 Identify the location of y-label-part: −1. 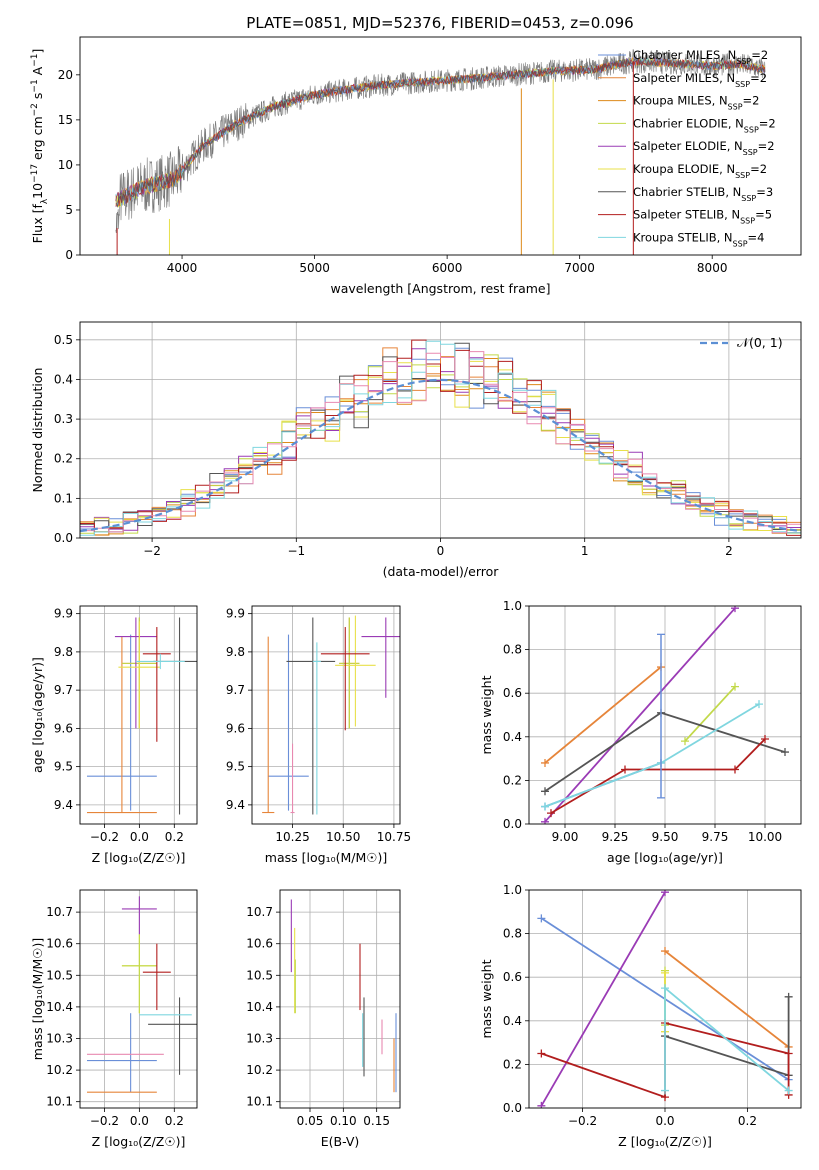
(35, 85).